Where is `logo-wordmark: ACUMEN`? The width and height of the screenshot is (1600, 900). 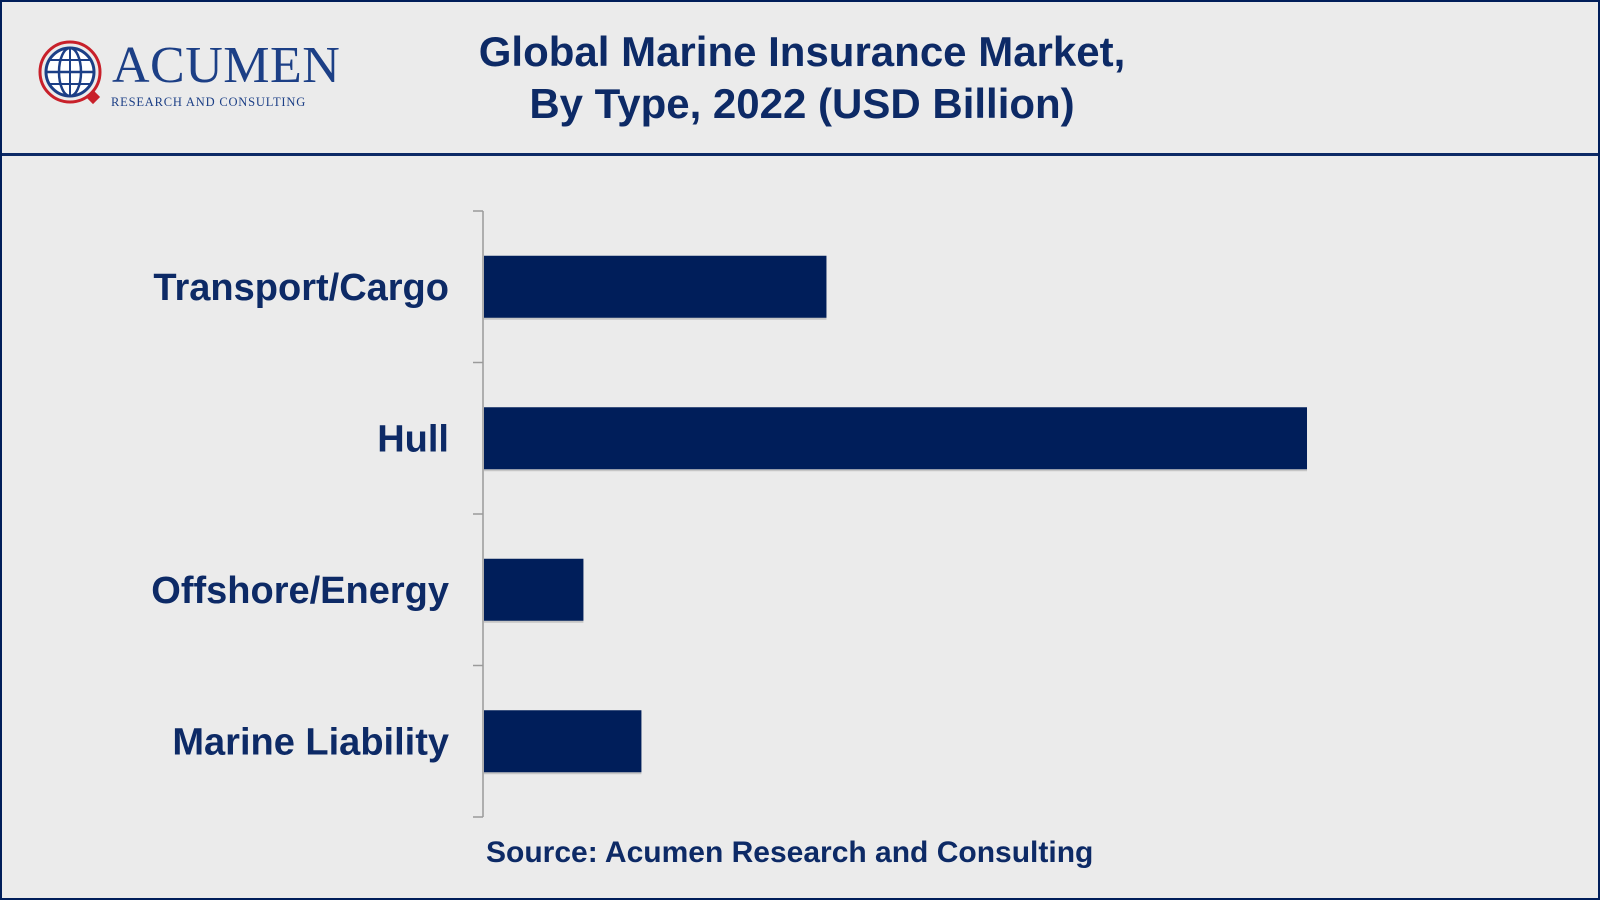
logo-wordmark: ACUMEN is located at coordinates (226, 65).